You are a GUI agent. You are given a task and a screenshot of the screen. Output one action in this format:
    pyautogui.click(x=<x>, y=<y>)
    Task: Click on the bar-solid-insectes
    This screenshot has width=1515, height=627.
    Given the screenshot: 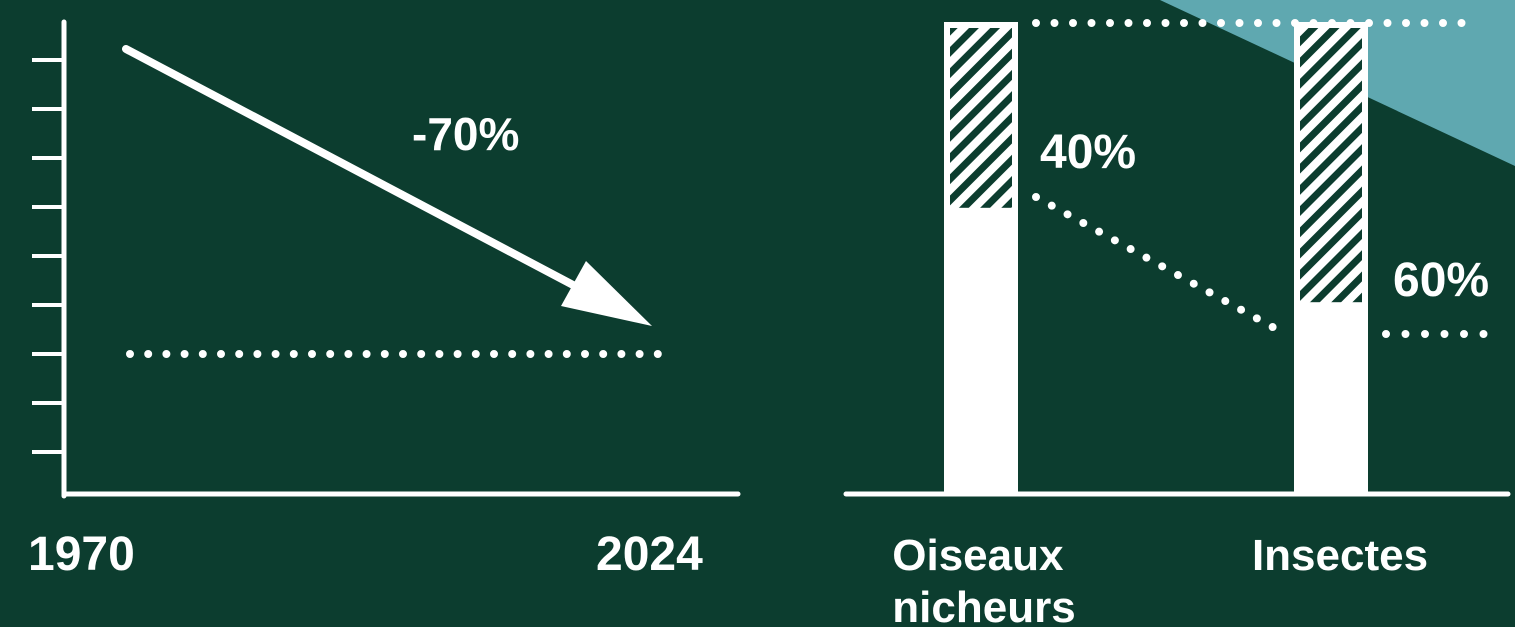 What is the action you would take?
    pyautogui.click(x=1331, y=399)
    